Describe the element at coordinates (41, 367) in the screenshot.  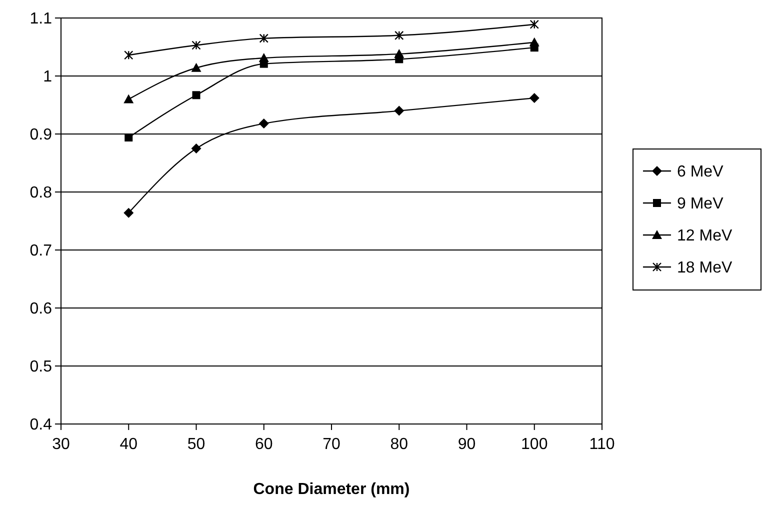
I see `y-tick-label: 0.5` at that location.